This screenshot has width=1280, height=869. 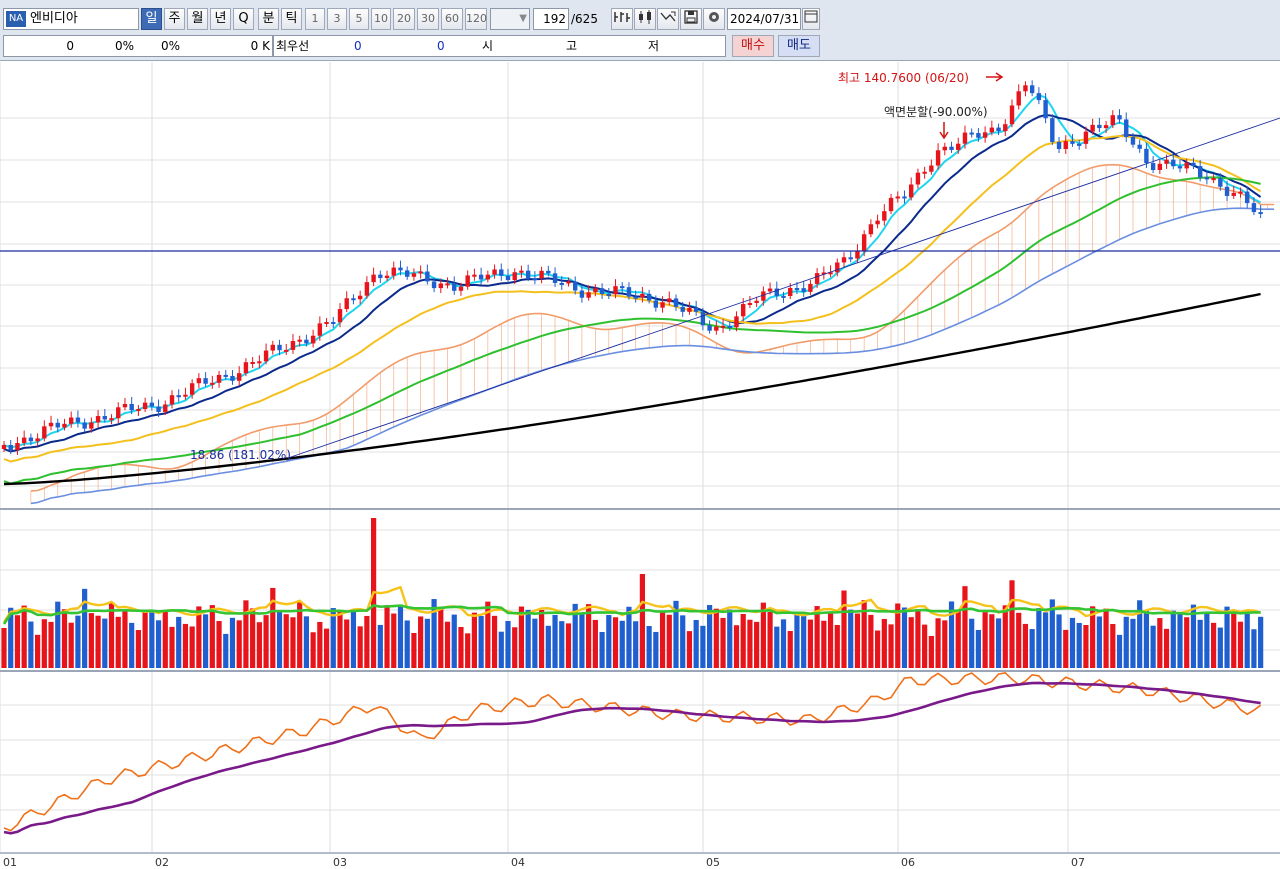 What do you see at coordinates (551, 19) in the screenshot?
I see `count-input: 192` at bounding box center [551, 19].